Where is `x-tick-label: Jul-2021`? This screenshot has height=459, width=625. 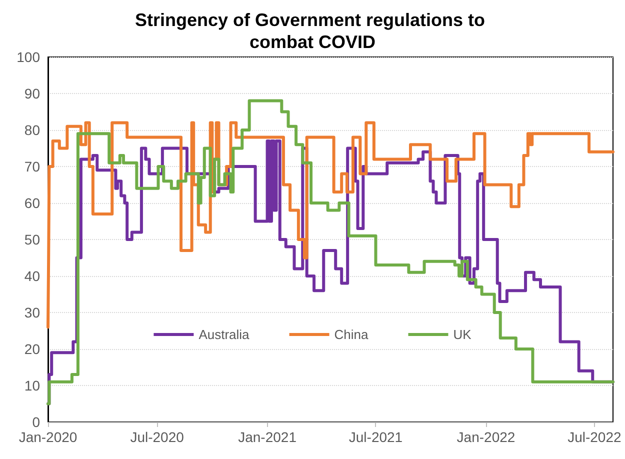 x-tick-label: Jul-2021 is located at coordinates (375, 437).